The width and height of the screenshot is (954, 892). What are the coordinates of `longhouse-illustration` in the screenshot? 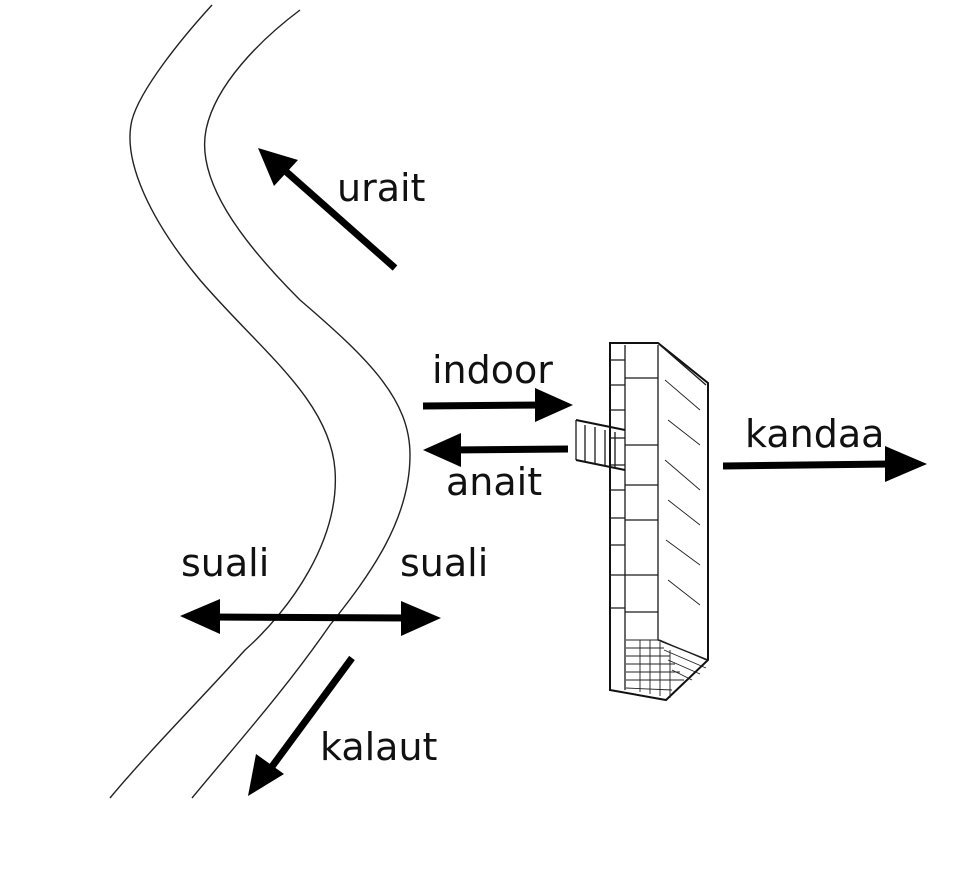 It's located at (642, 522).